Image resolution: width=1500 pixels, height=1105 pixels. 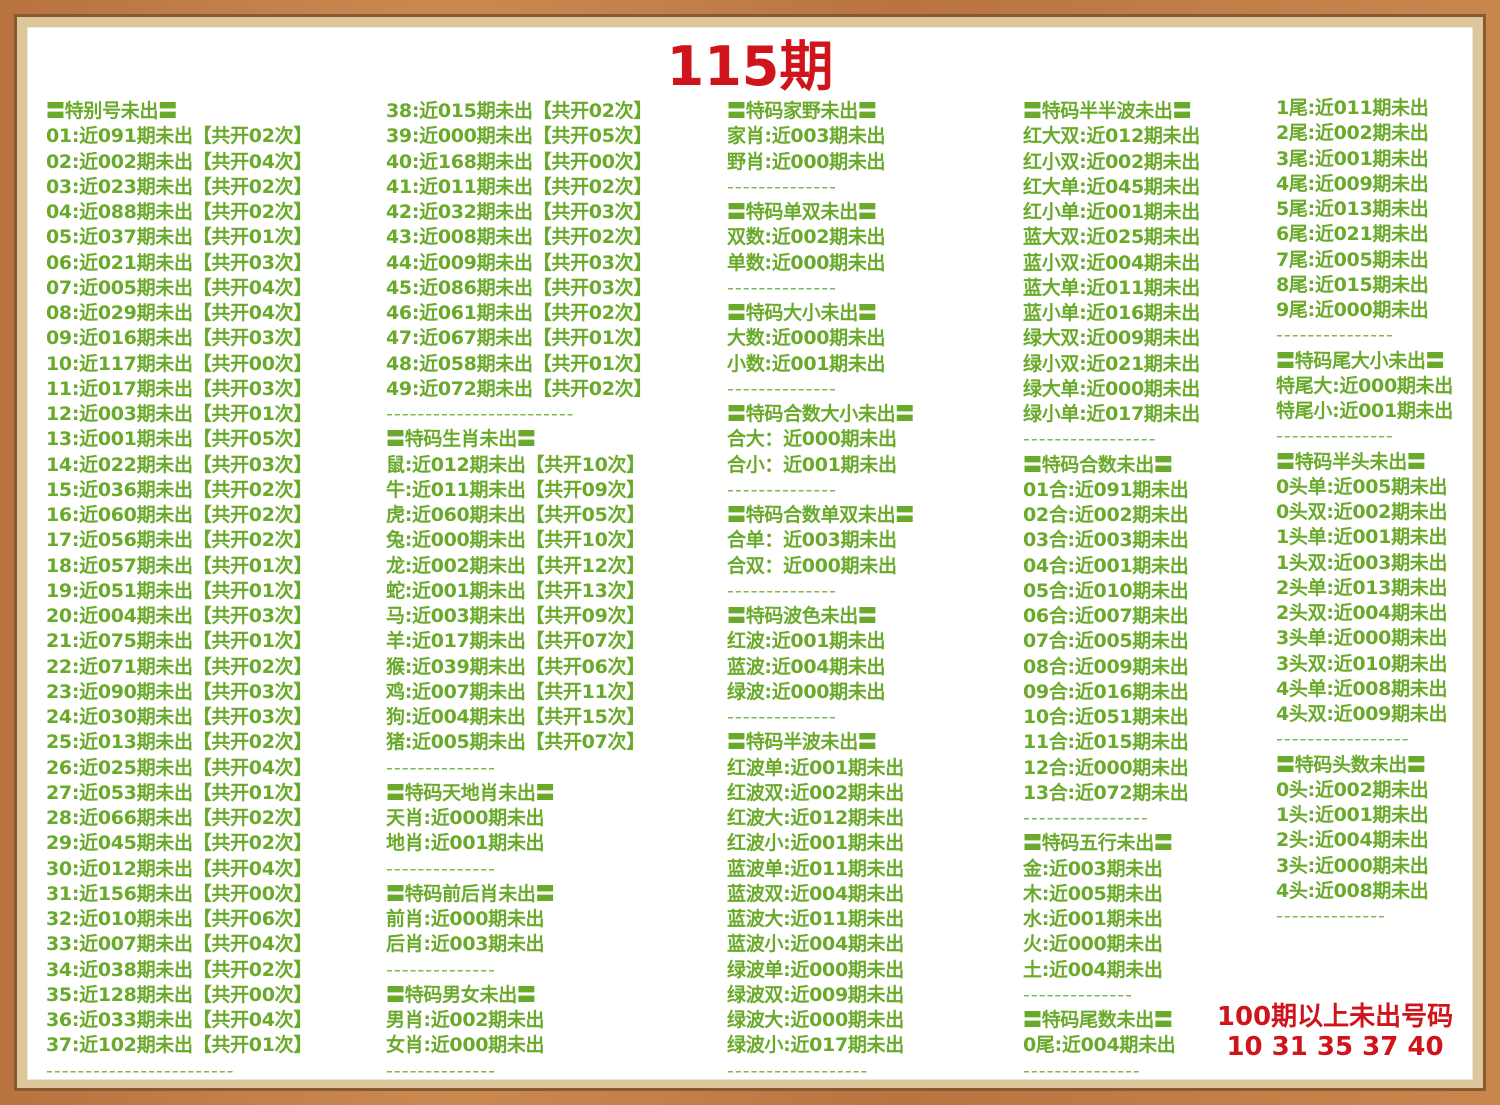 What do you see at coordinates (179, 969) in the screenshot?
I see `stat-line: 34:近038期未出【共开02次】` at bounding box center [179, 969].